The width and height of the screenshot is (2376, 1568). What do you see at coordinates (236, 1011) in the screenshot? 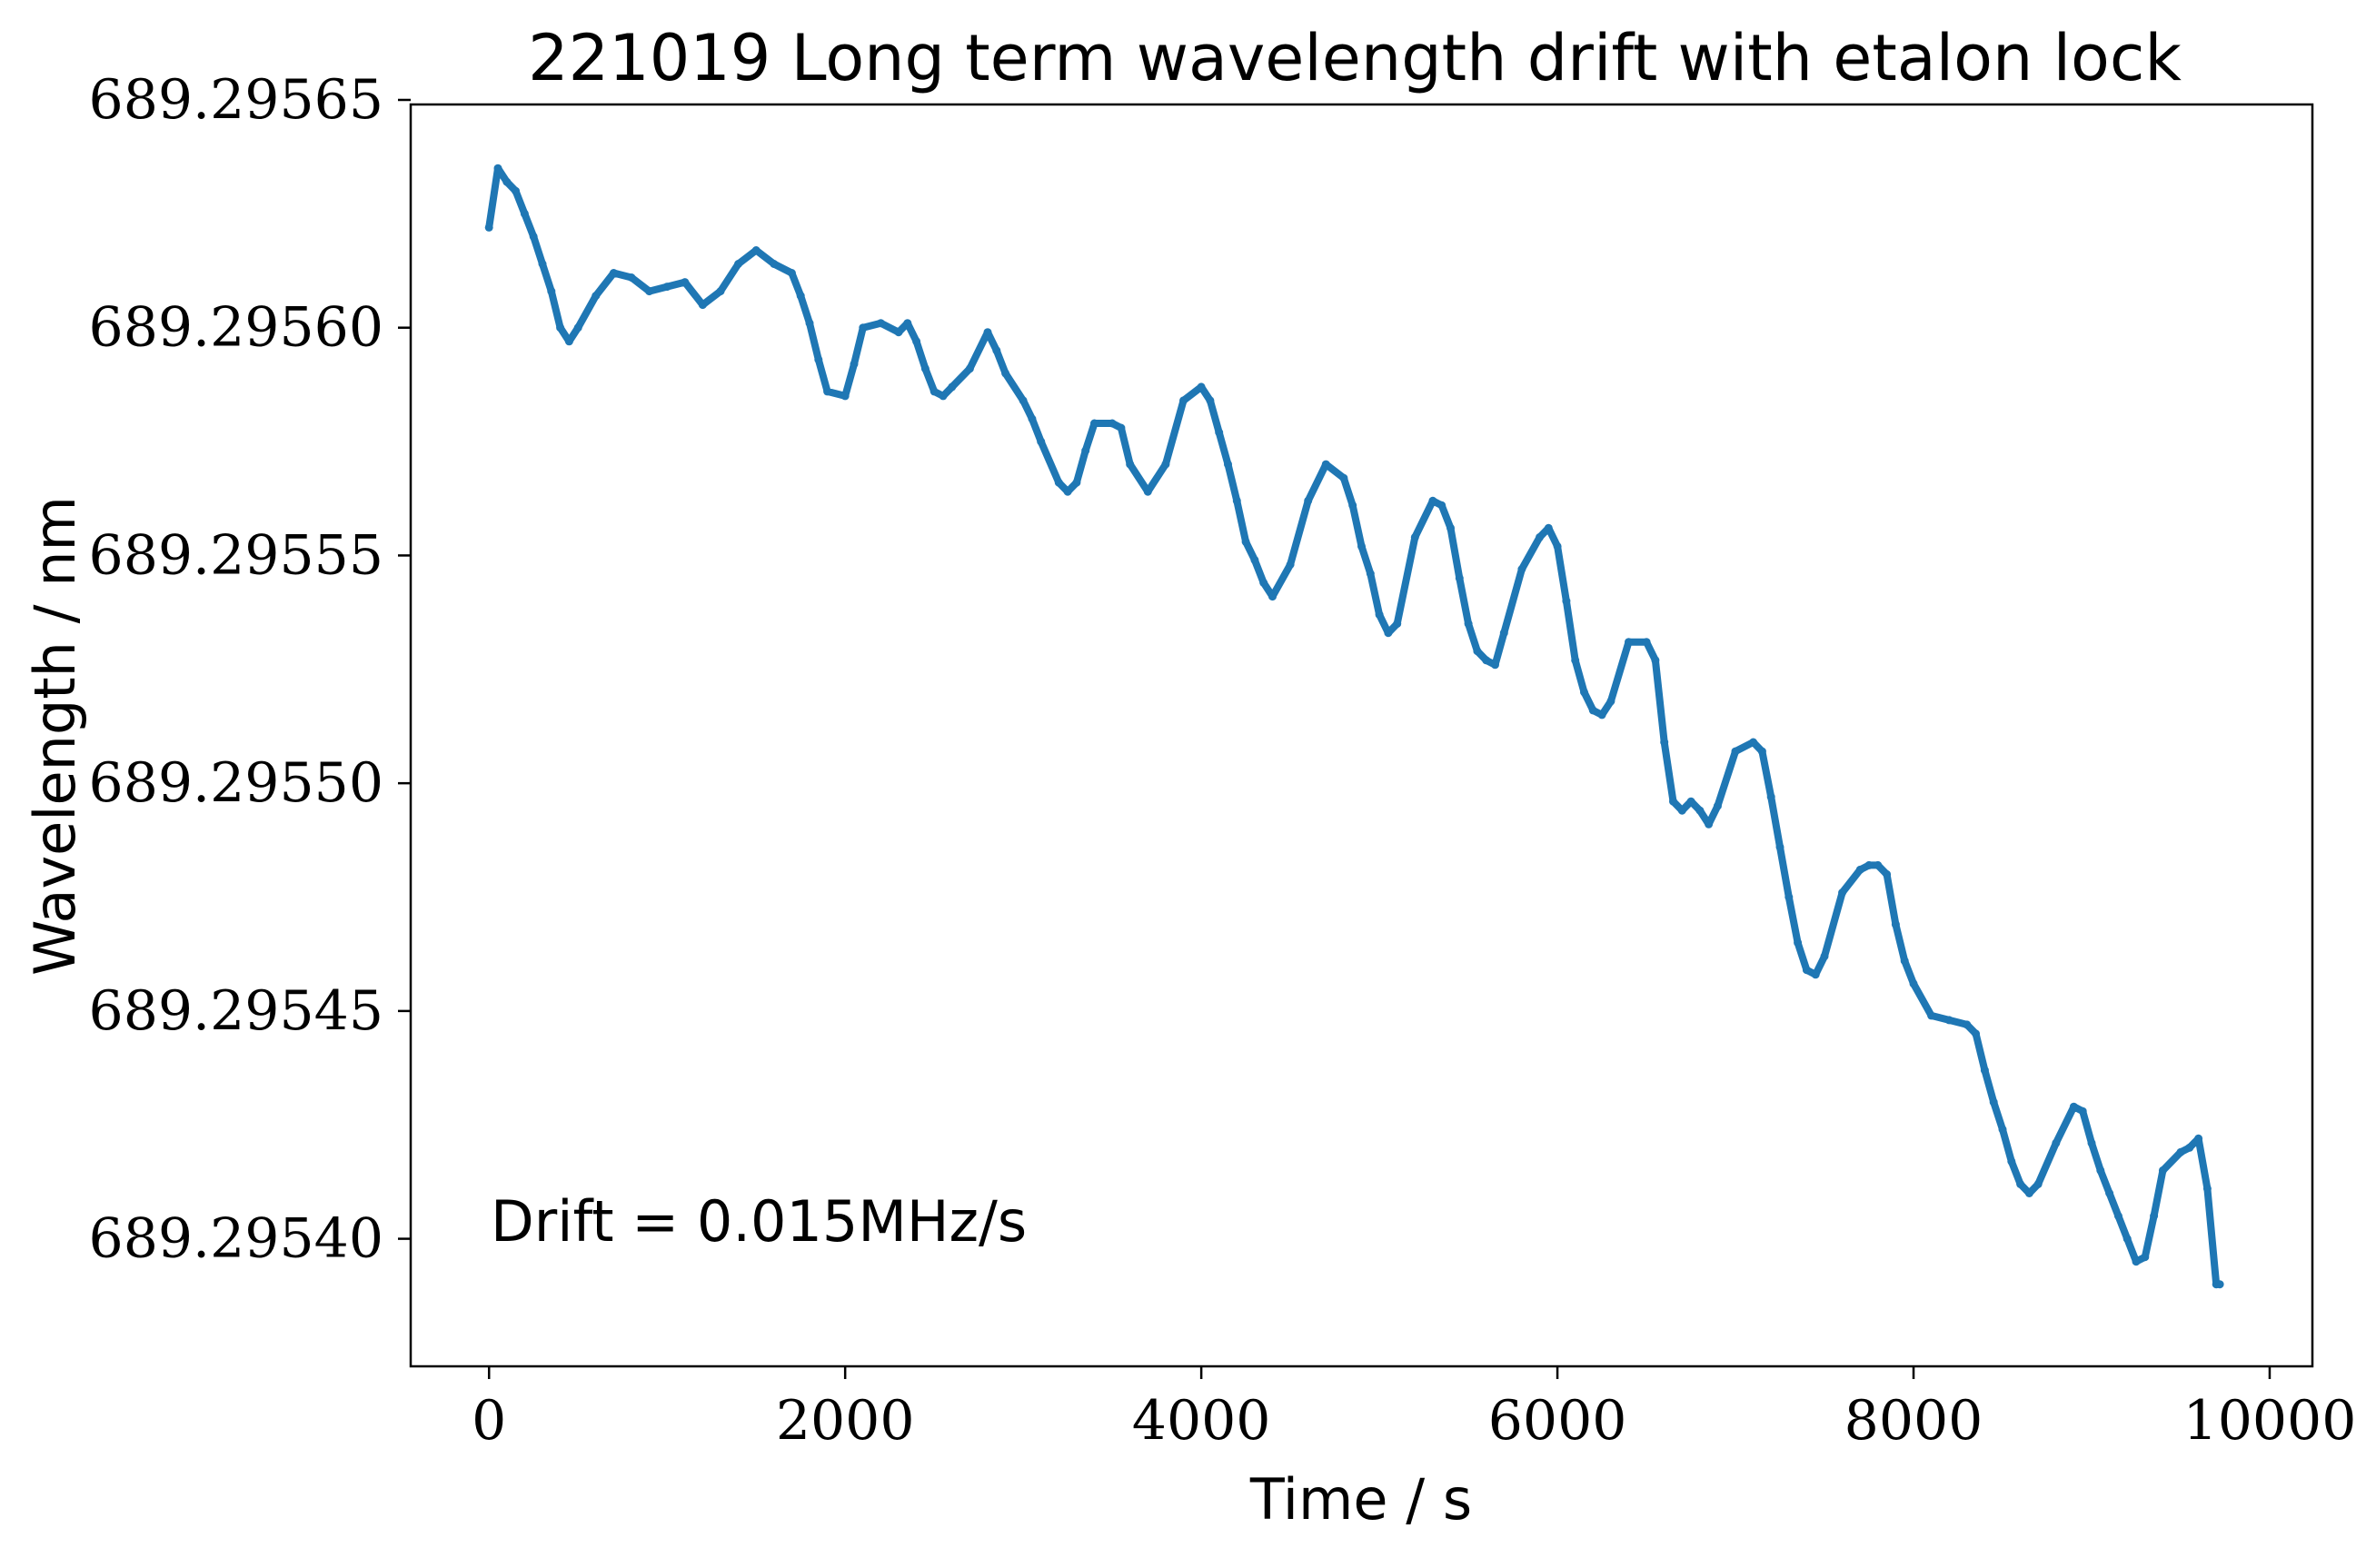
I see `y-tick-label: 689.29545` at bounding box center [236, 1011].